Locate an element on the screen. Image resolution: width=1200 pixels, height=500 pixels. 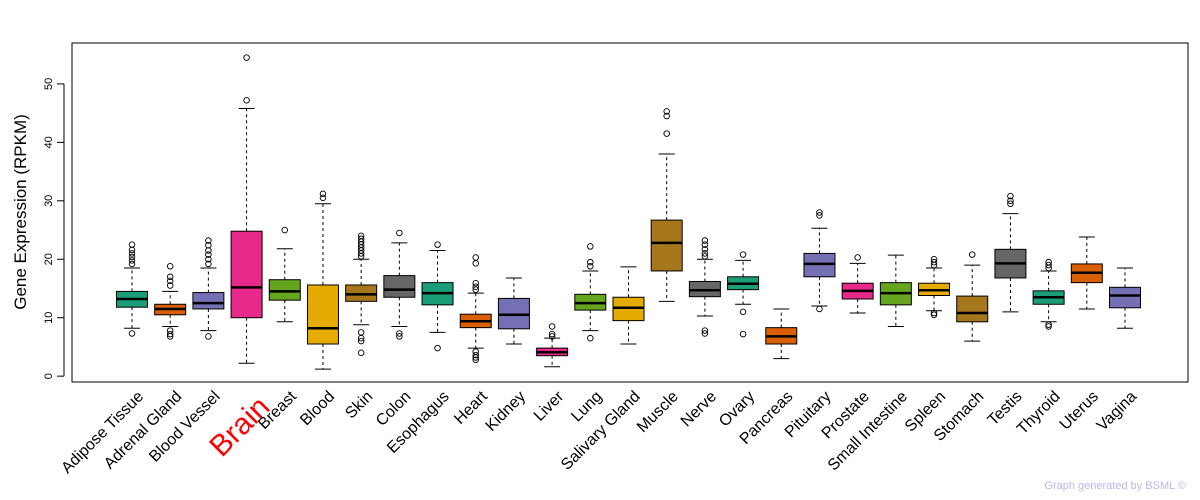
box-uterus is located at coordinates (1086, 273).